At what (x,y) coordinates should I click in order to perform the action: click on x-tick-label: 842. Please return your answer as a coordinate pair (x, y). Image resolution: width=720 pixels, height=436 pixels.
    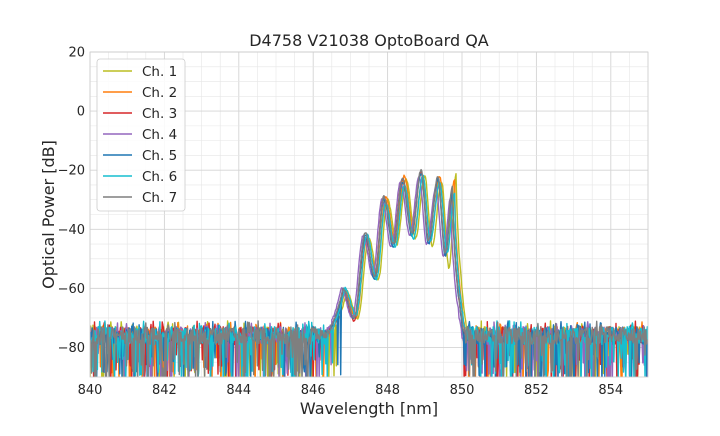
    Looking at the image, I should click on (164, 390).